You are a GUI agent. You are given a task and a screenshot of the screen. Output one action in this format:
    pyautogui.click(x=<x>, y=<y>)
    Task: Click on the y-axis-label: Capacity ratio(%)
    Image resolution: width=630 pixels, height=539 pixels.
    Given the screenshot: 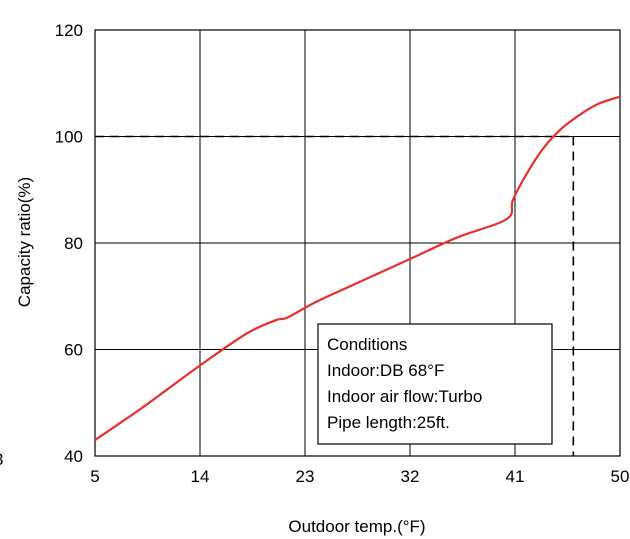 What is the action you would take?
    pyautogui.click(x=24, y=242)
    